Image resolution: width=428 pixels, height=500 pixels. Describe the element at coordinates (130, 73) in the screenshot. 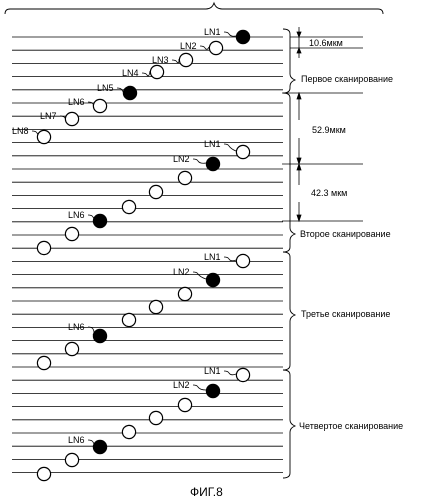

I see `nozzle-label-ln4: LN4` at that location.